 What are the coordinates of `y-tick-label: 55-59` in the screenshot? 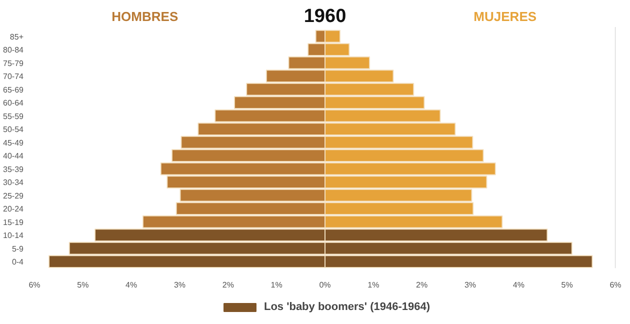 It's located at (13, 116).